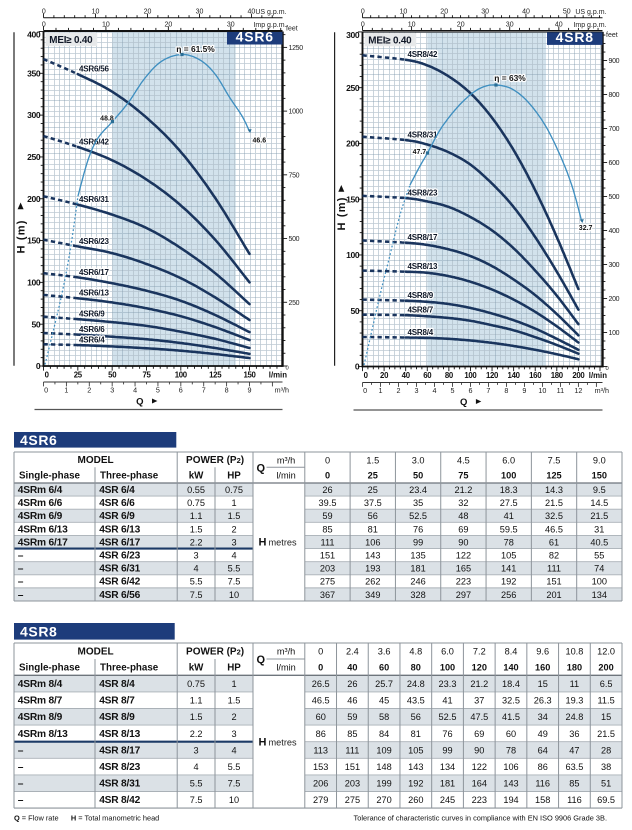  What do you see at coordinates (479, 701) in the screenshot?
I see `svg-text: 37` at bounding box center [479, 701].